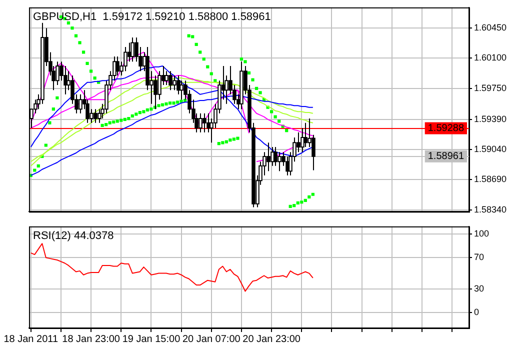 The width and height of the screenshot is (507, 346). I want to click on chart-title: RSI(12) 44.0378, so click(73, 236).